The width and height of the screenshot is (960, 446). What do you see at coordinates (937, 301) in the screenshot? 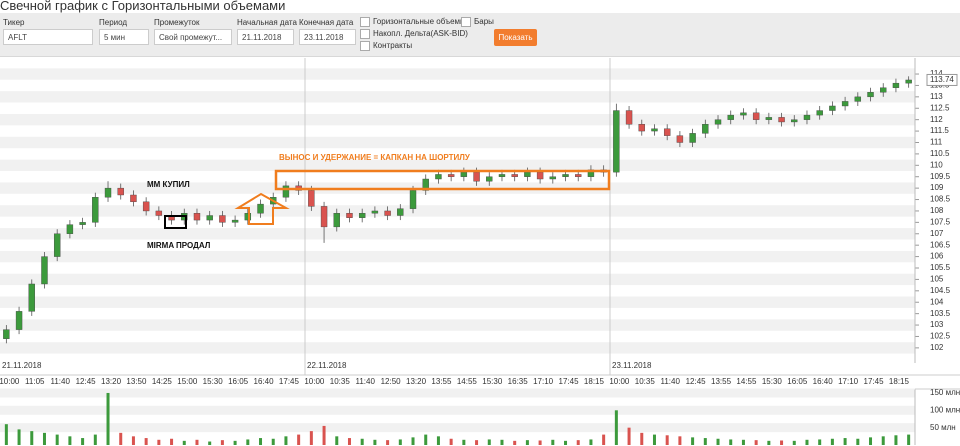
I see `y-tick-label: 104` at bounding box center [937, 301].